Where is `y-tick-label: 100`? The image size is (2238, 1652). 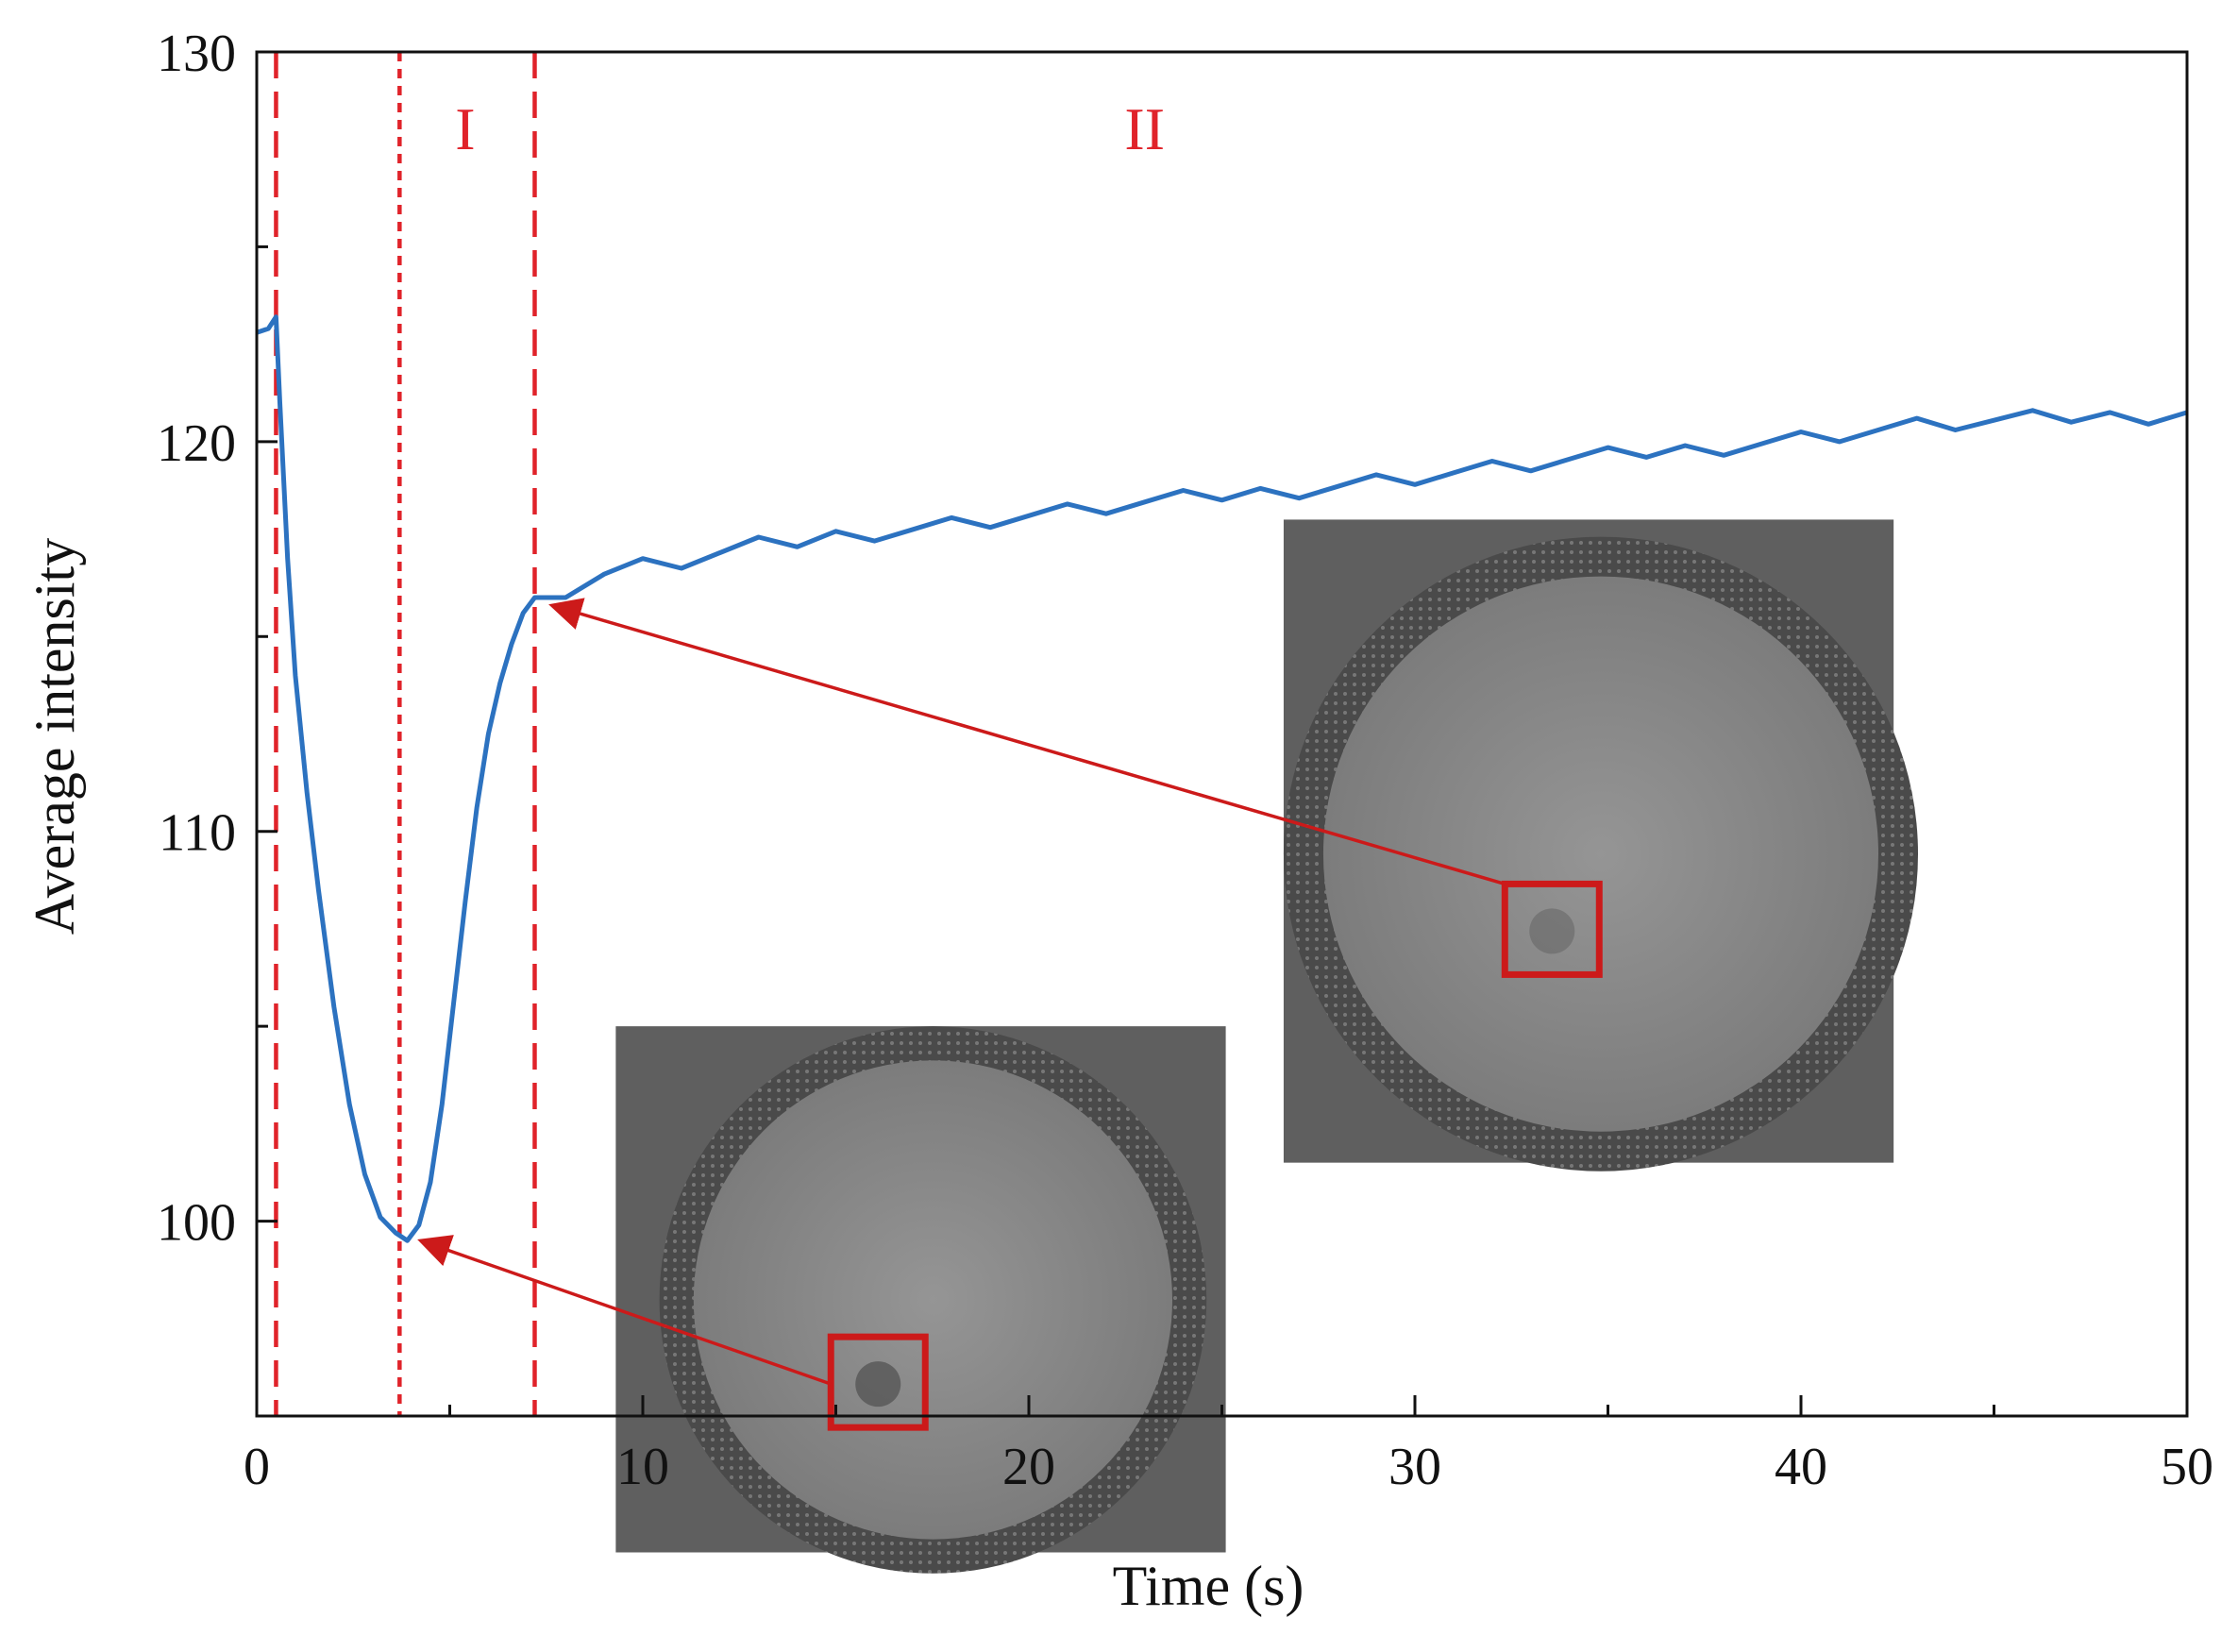 y-tick-label: 100 is located at coordinates (196, 1223).